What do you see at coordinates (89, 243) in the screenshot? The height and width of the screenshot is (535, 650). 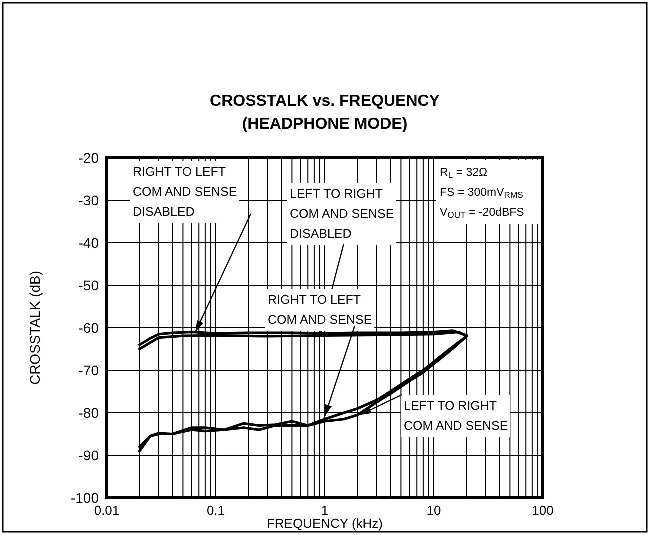 I see `y-tick-label: -40` at bounding box center [89, 243].